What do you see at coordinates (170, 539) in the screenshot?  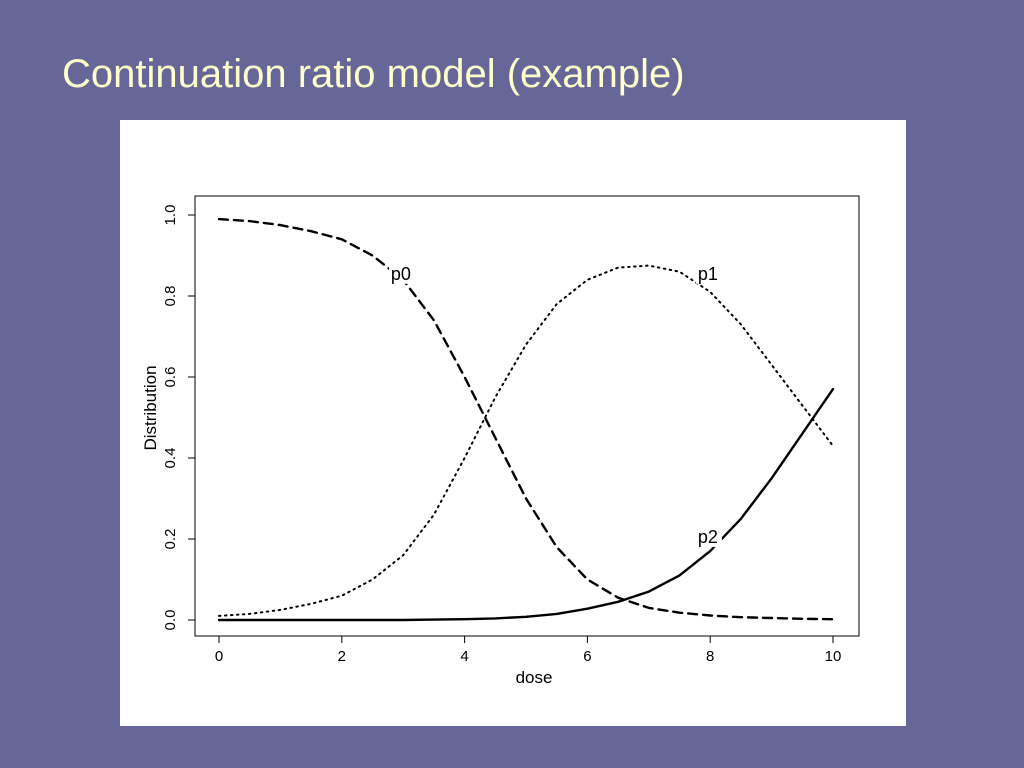 I see `y-tick-label: 0.2` at bounding box center [170, 539].